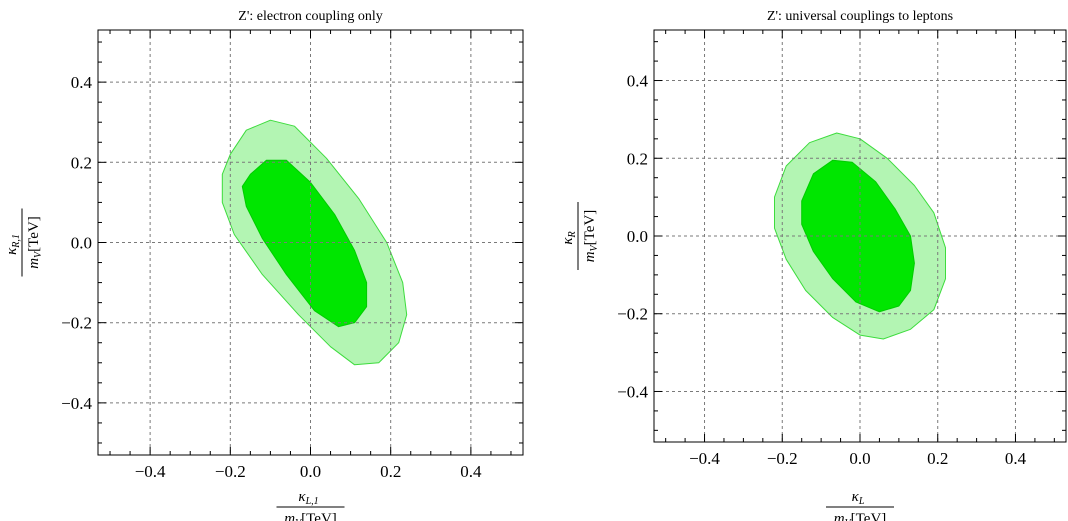  What do you see at coordinates (24, 242) in the screenshot?
I see `y-axis-label: κR,1mV[TeV]` at bounding box center [24, 242].